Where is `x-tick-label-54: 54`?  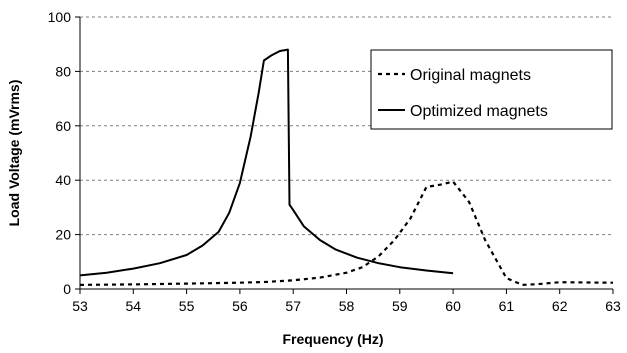
x-tick-label-54: 54 is located at coordinates (134, 306).